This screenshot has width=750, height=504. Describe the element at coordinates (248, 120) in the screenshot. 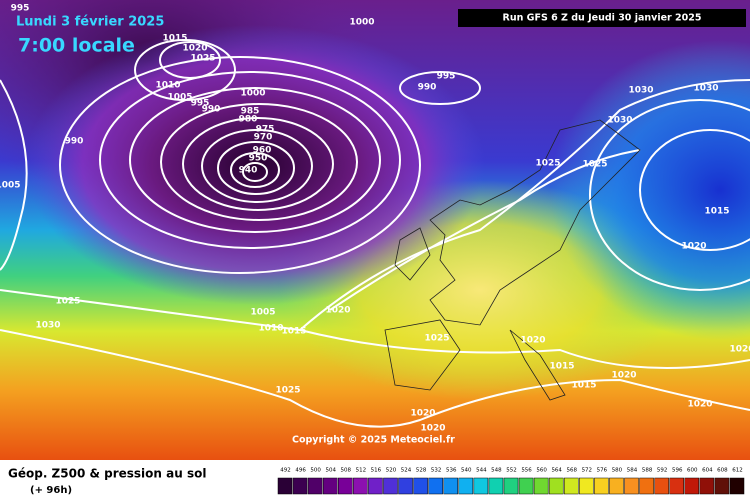

I see `isobar-label: 980` at that location.